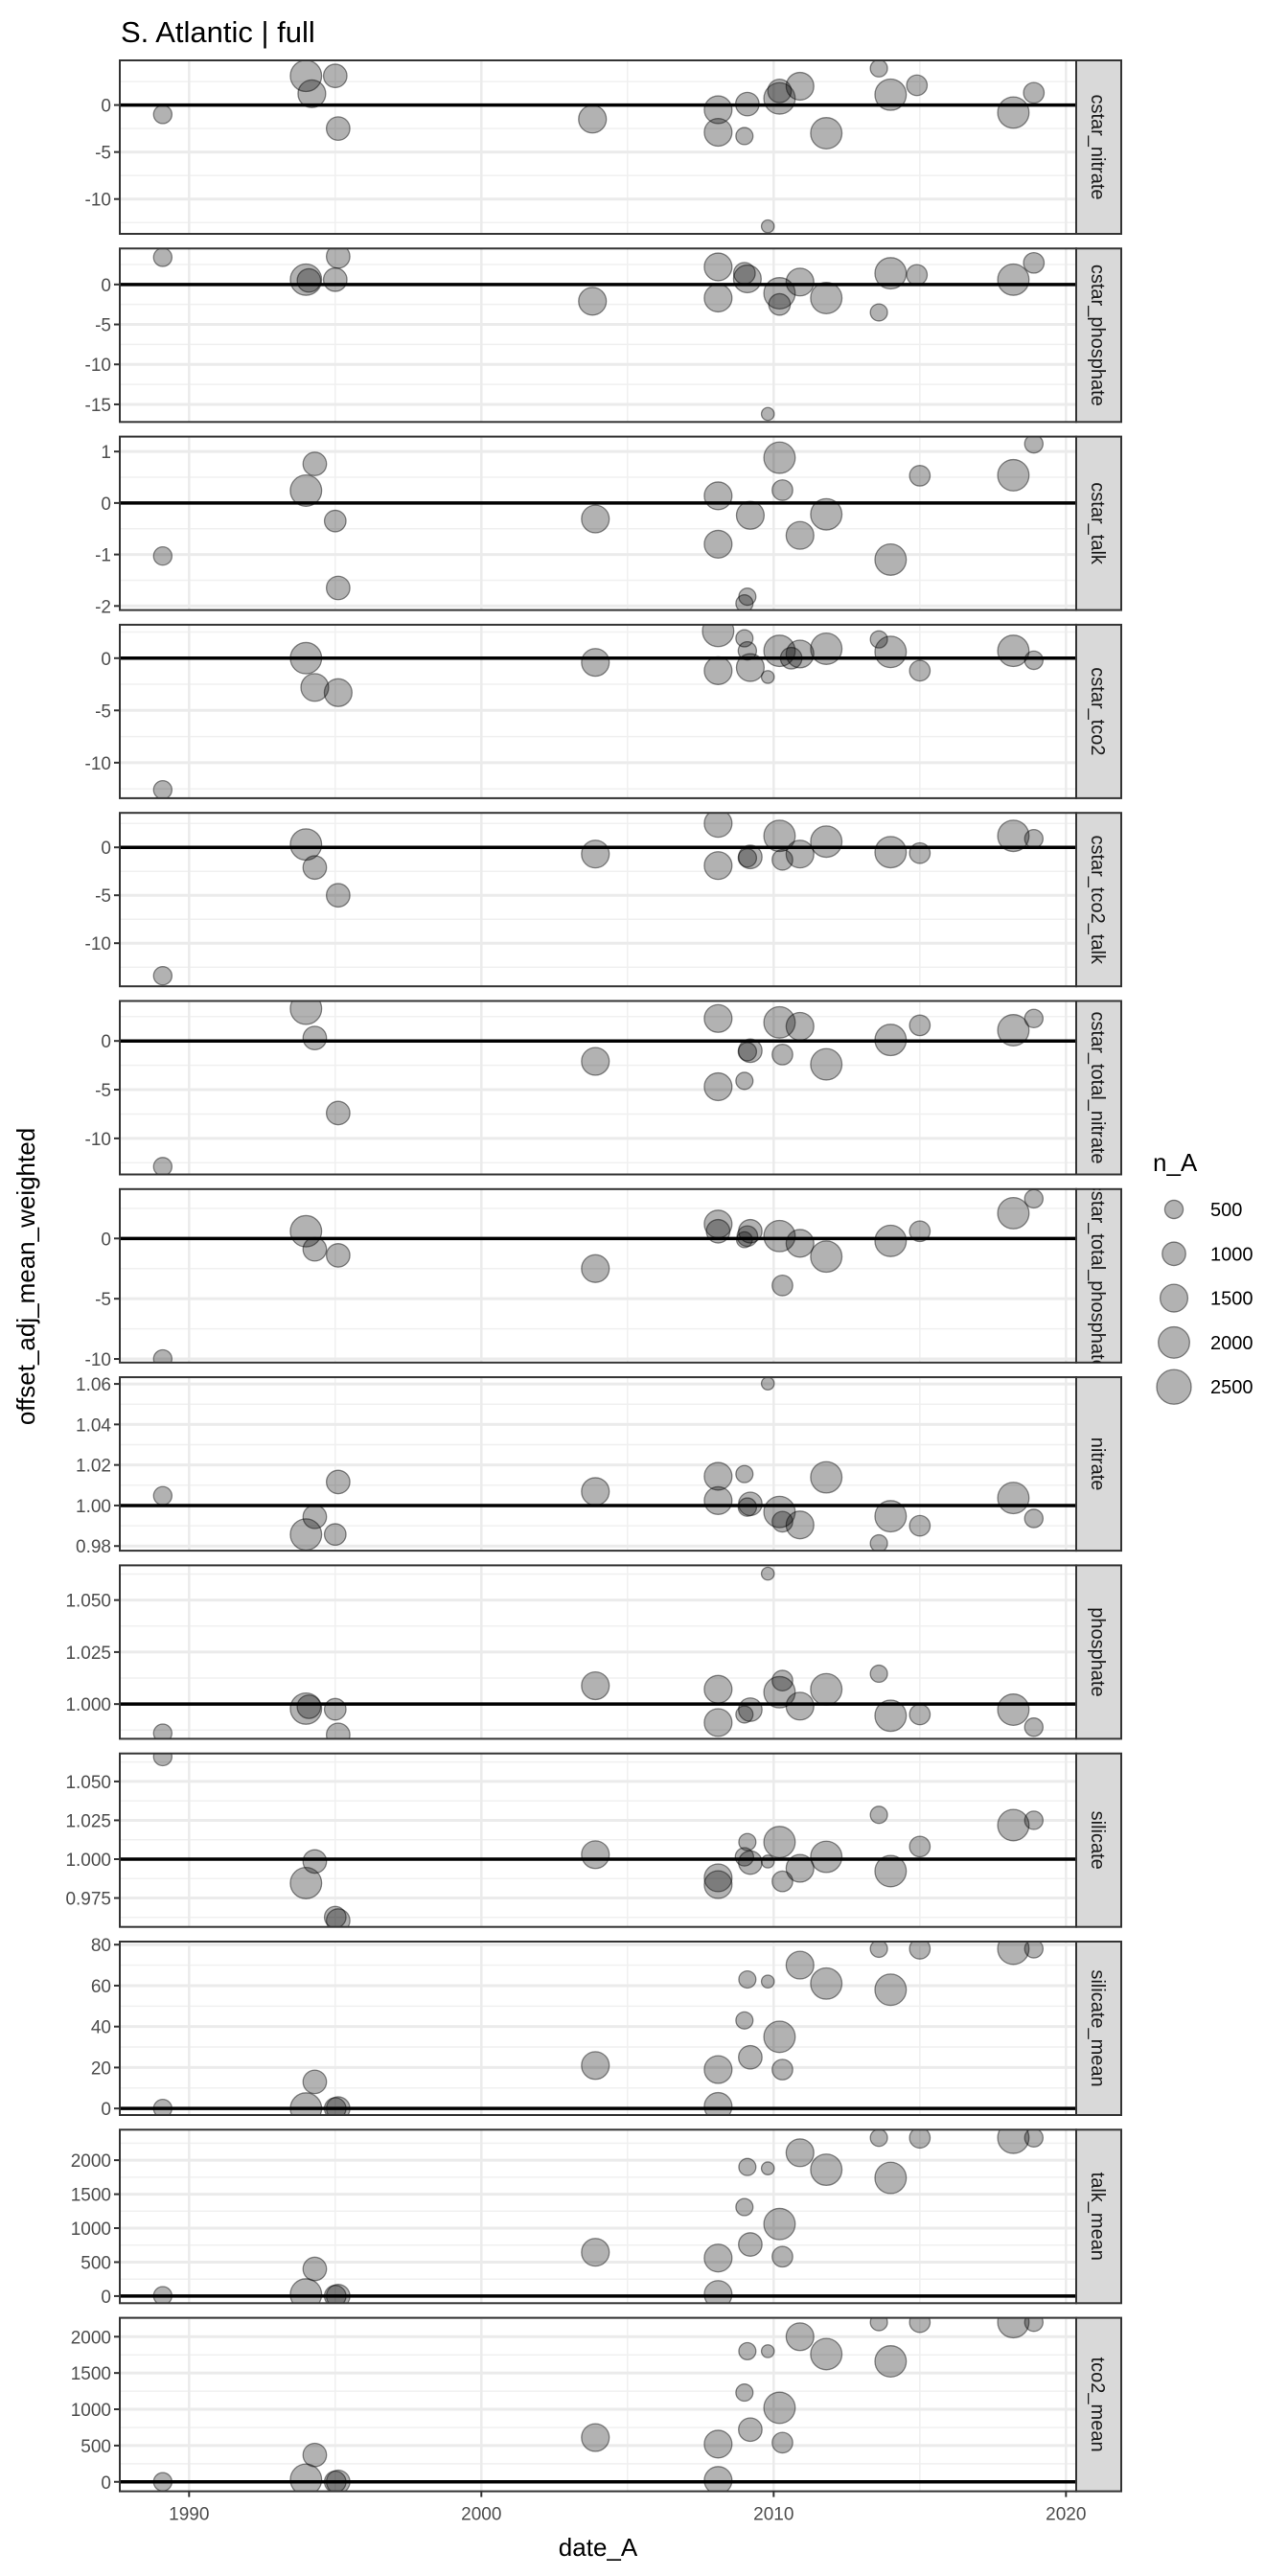 Image resolution: width=1288 pixels, height=2576 pixels. Describe the element at coordinates (1097, 1088) in the screenshot. I see `strip-label-clip: cstar_total_nitrate` at that location.